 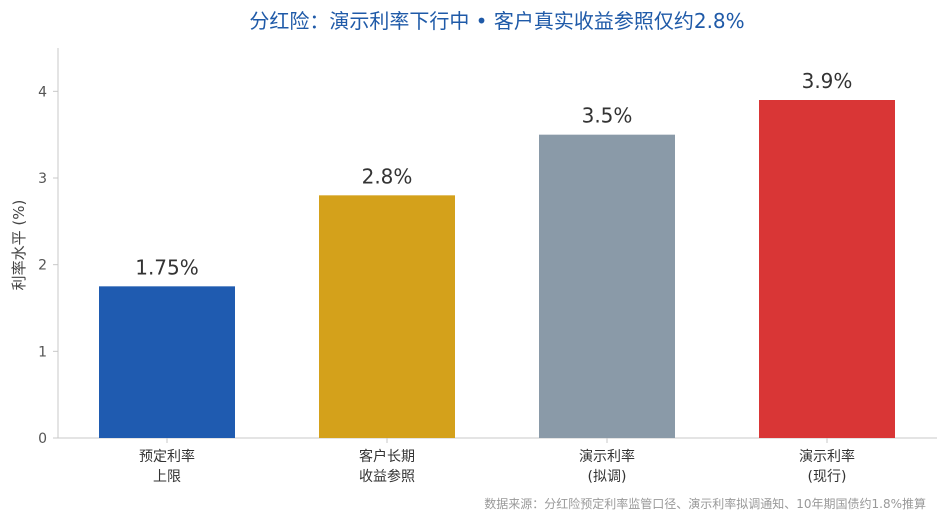 I want to click on bar-value-label: 1.75%, so click(x=167, y=267).